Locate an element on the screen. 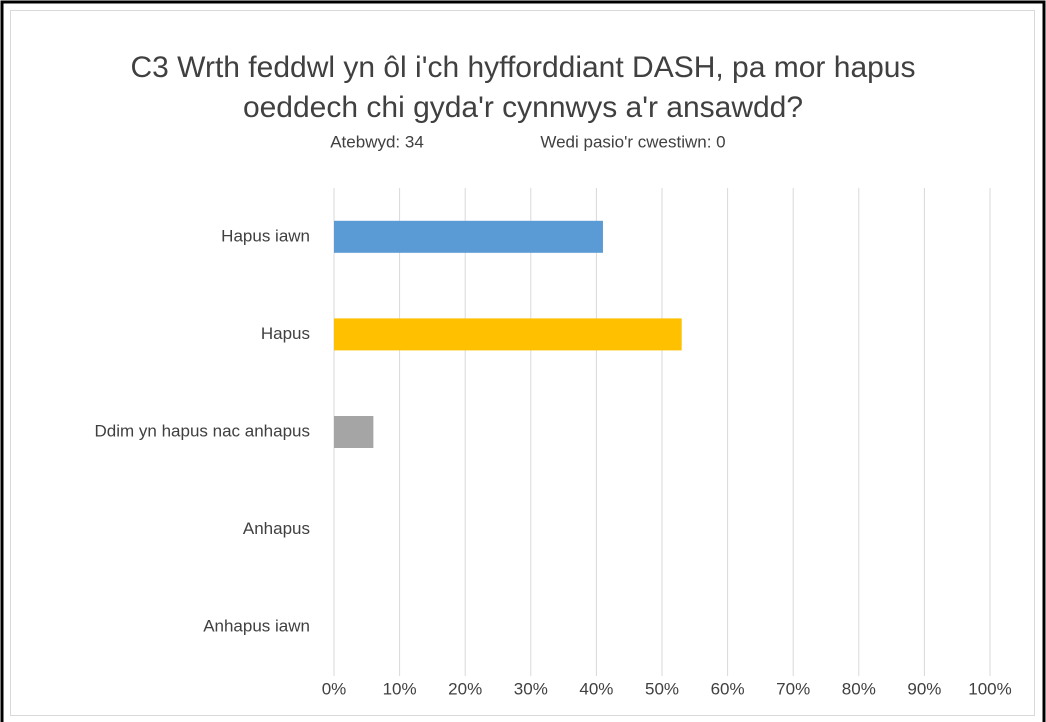 This screenshot has height=722, width=1046. subtitle: Wedi pasio'r cwestiwn: 0 is located at coordinates (632, 141).